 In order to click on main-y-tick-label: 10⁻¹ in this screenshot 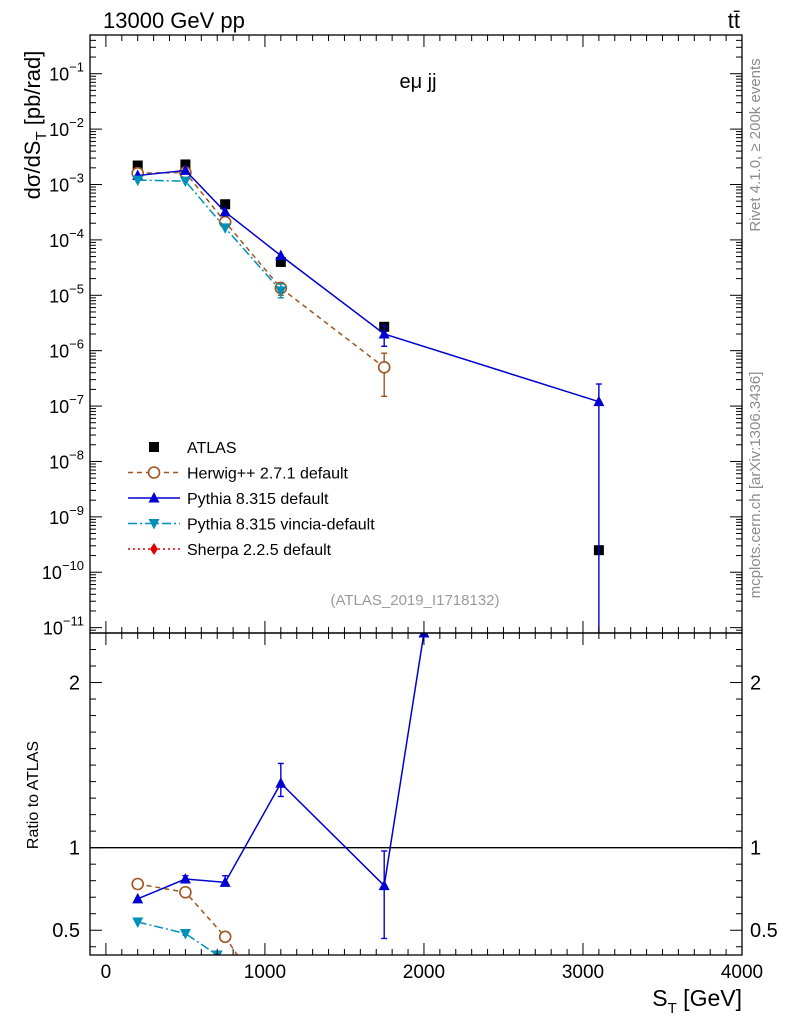, I will do `click(66, 72)`.